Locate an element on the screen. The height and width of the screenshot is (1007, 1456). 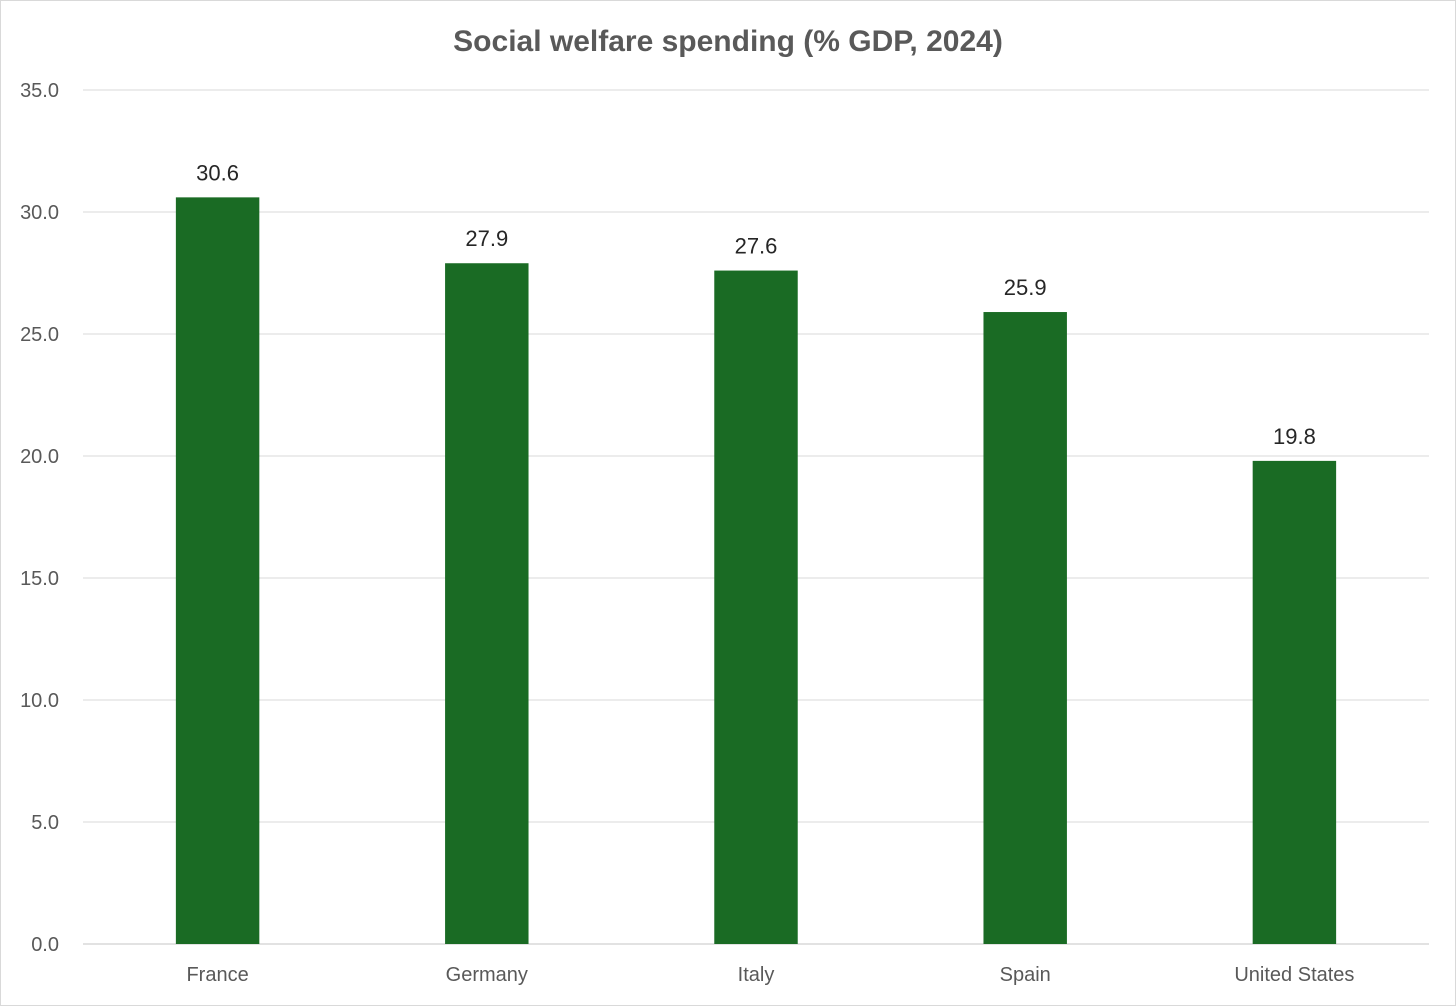
y-tick-label: 30.0 is located at coordinates (39, 213).